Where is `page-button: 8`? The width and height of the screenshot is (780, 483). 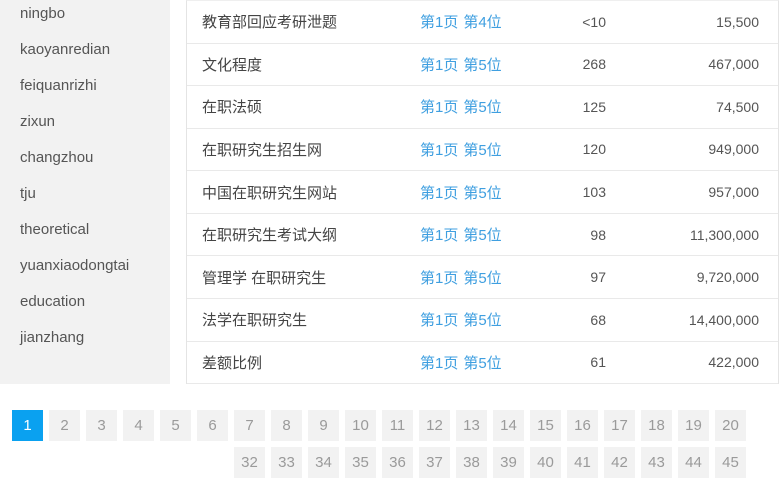
page-button: 8 is located at coordinates (286, 425).